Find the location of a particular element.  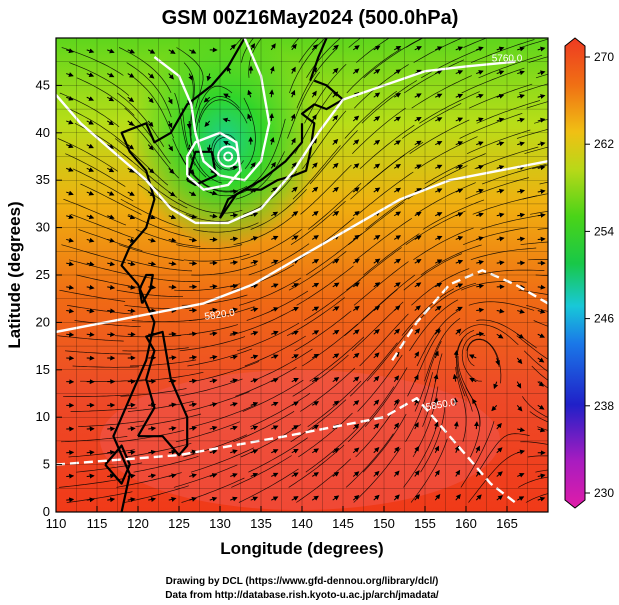

contour-label: 5760.0 is located at coordinates (507, 59).